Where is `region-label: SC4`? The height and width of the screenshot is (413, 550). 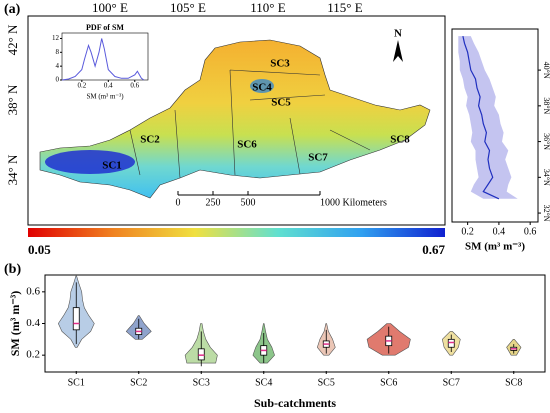
region-label: SC4 is located at coordinates (262, 88).